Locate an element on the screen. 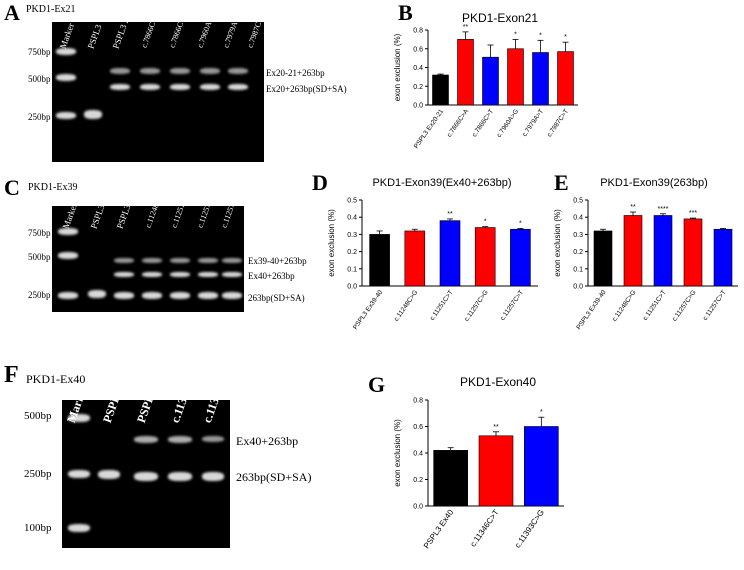  y-tick-label: 0.3 is located at coordinates (352, 235).